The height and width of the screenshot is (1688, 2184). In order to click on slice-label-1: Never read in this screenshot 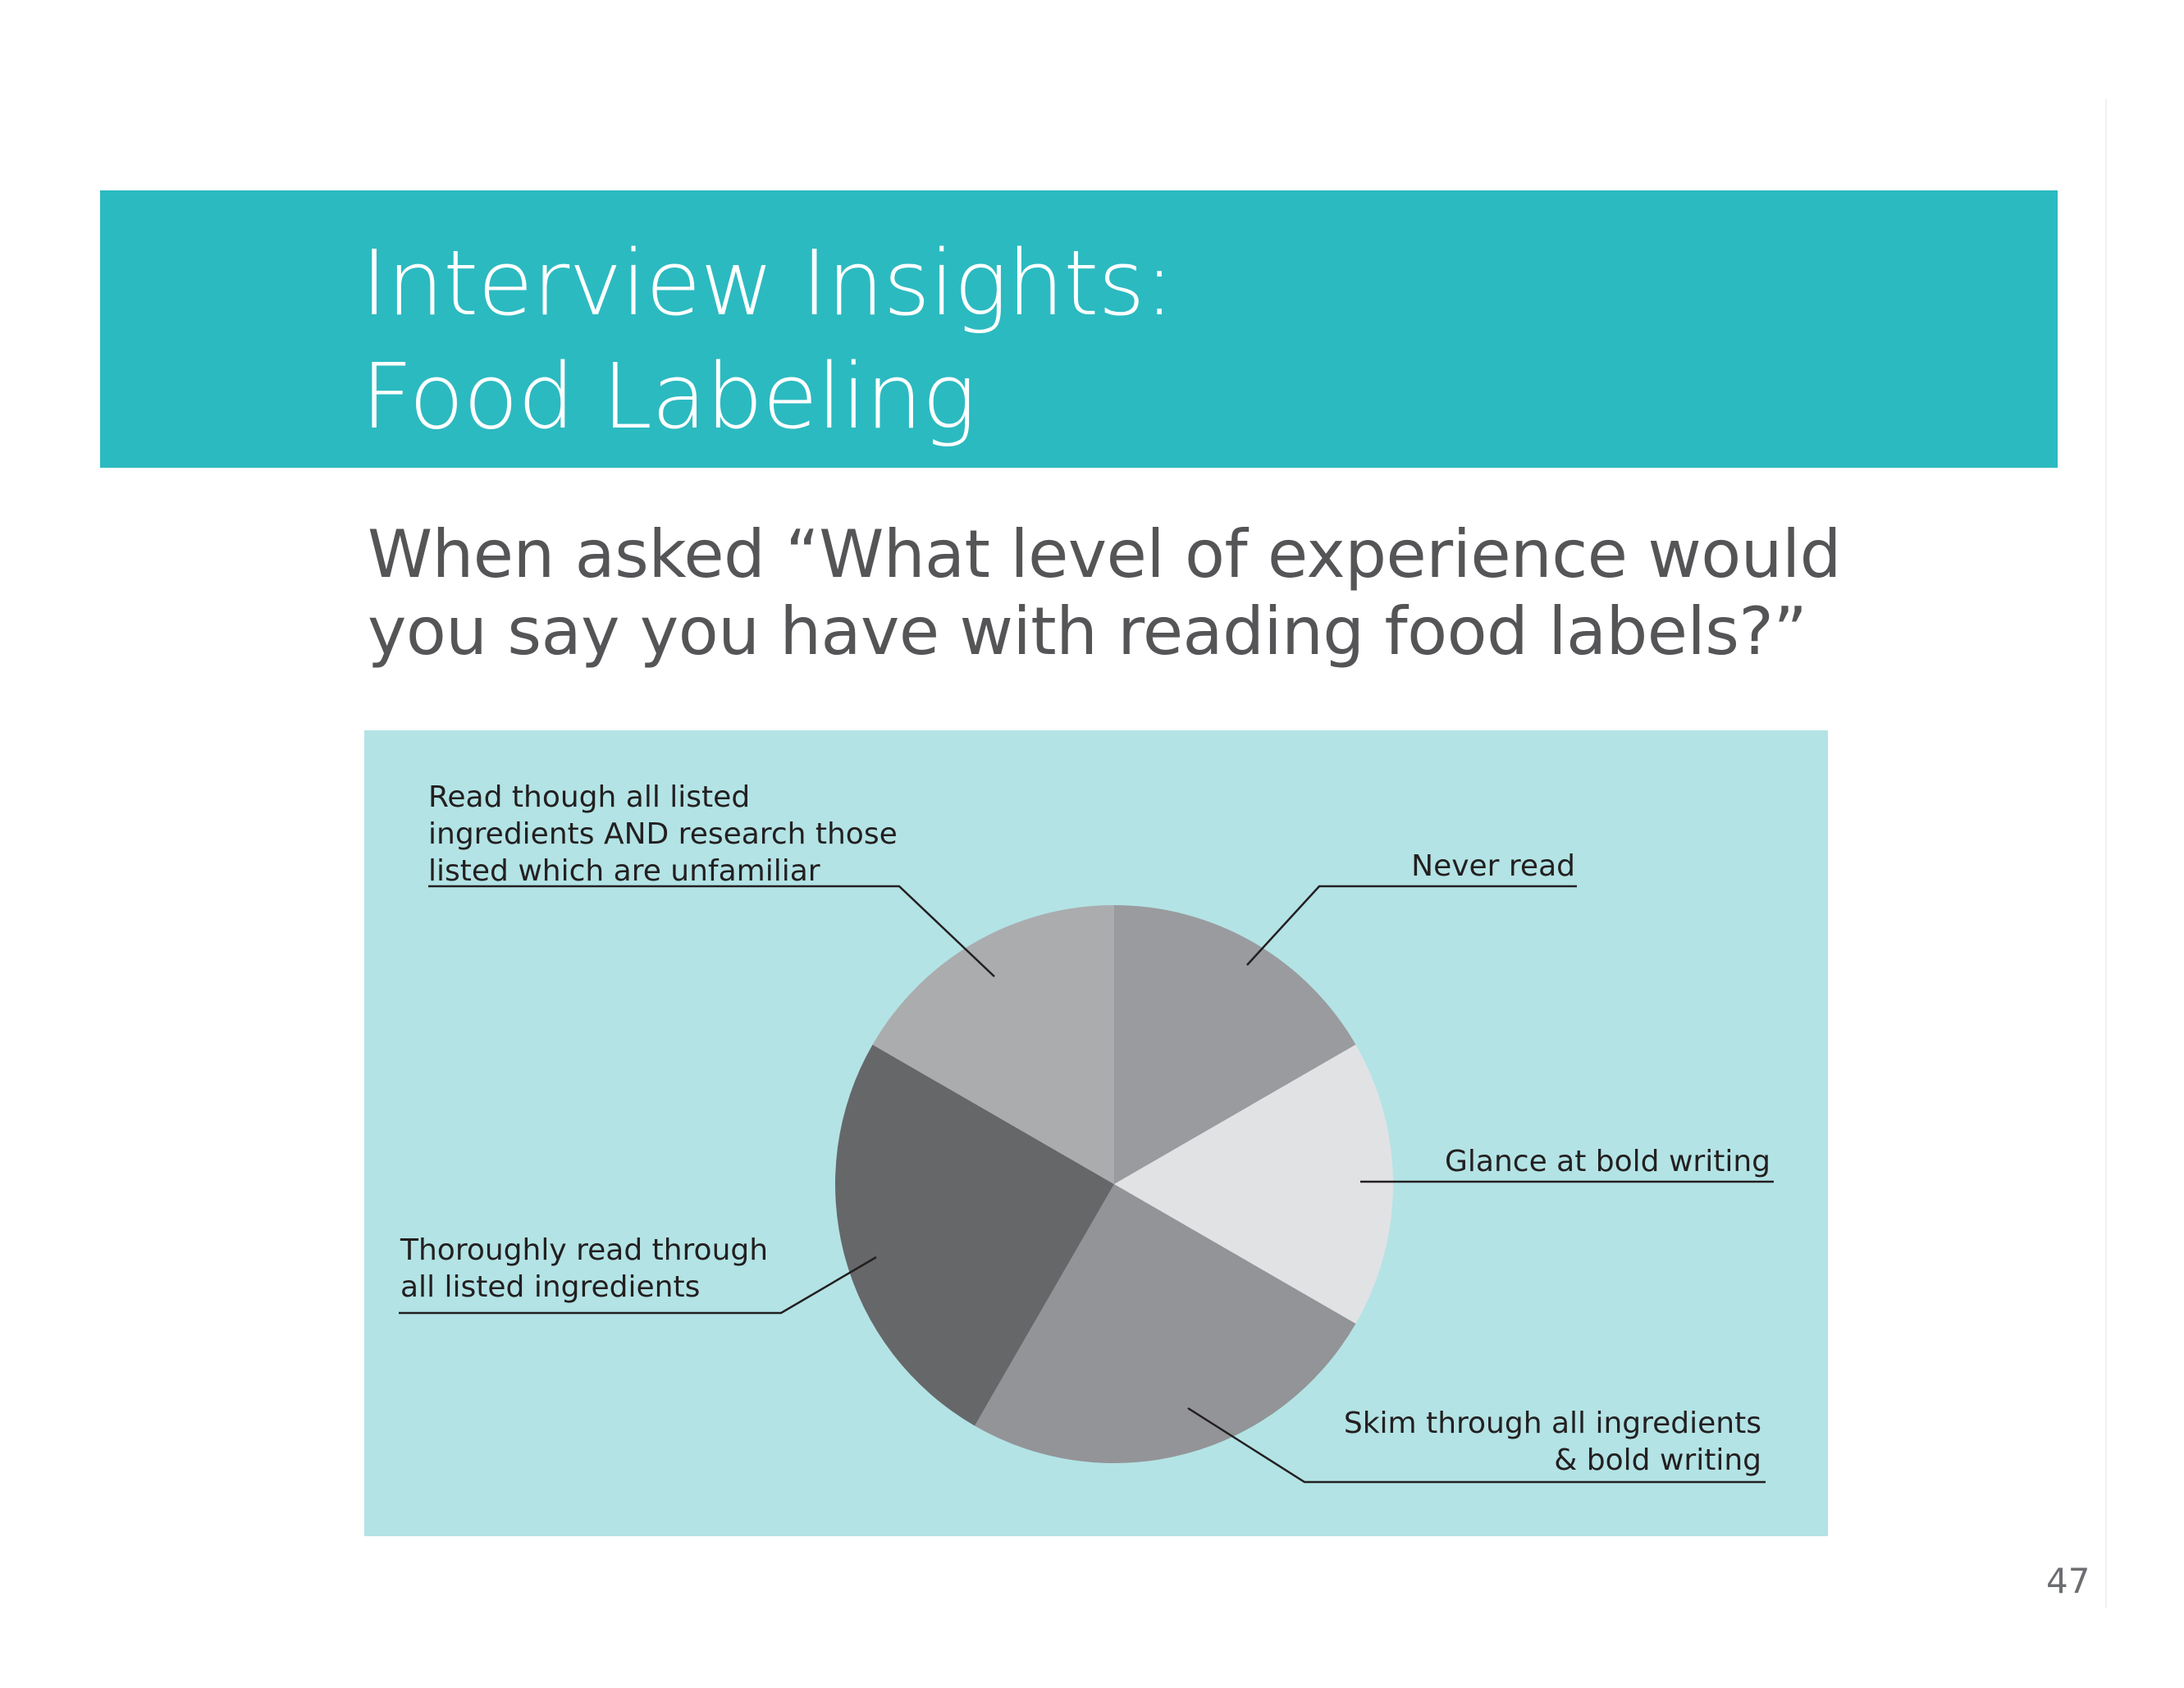, I will do `click(1493, 866)`.